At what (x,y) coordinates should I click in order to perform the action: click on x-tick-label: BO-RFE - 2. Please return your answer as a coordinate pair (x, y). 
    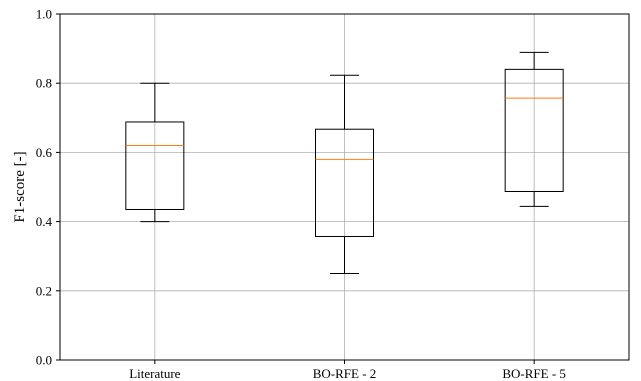
    Looking at the image, I should click on (345, 373).